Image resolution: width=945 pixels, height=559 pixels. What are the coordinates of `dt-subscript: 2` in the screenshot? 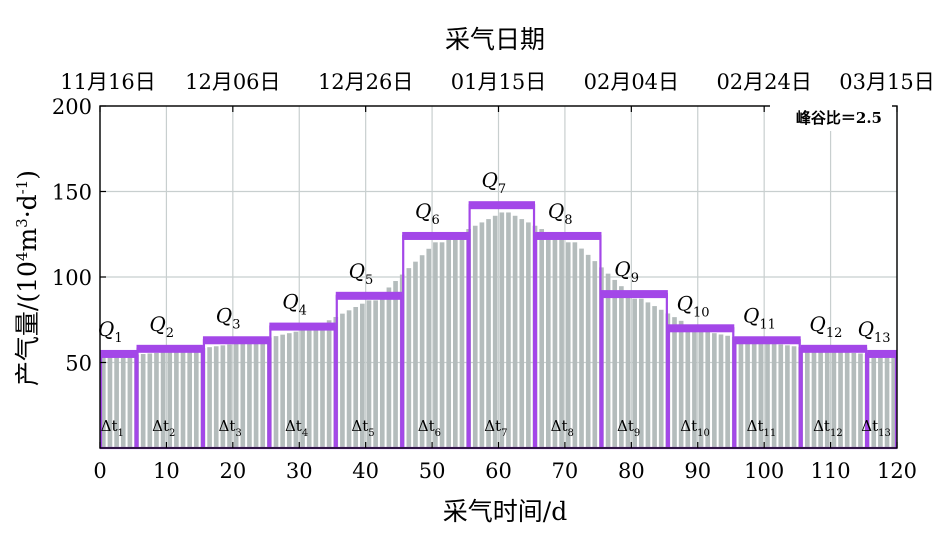 It's located at (172, 433).